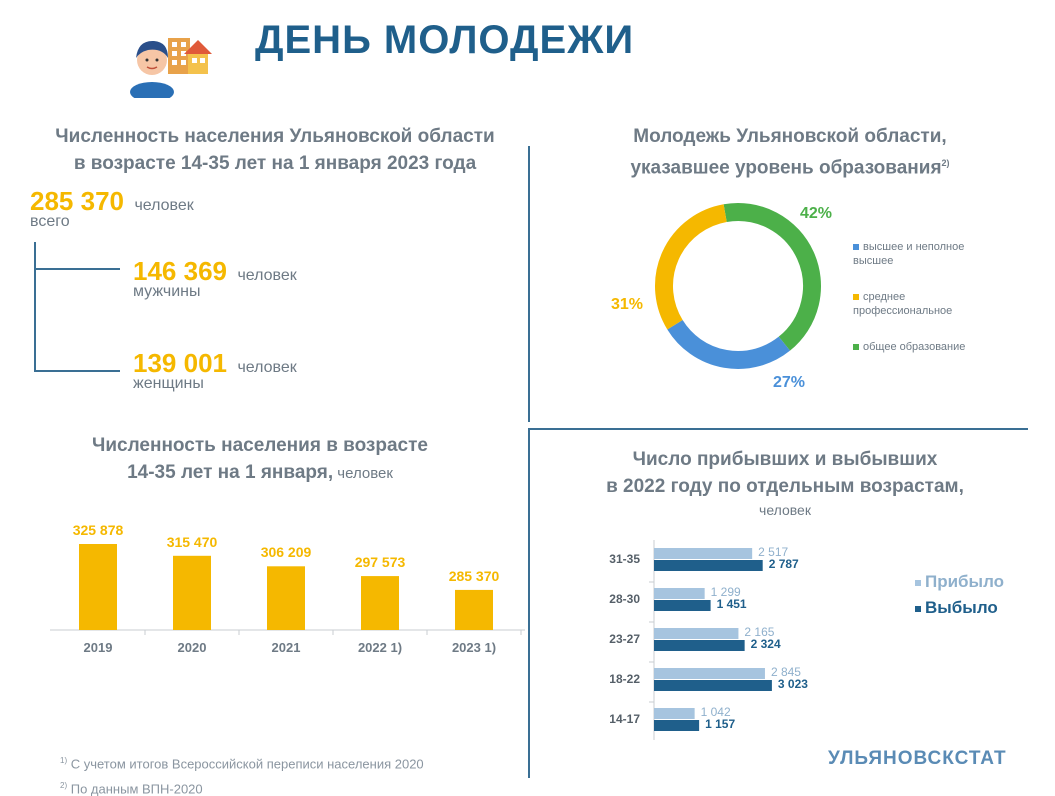  What do you see at coordinates (135, 788) in the screenshot?
I see `footnote-2-text: По данным ВПН-2020` at bounding box center [135, 788].